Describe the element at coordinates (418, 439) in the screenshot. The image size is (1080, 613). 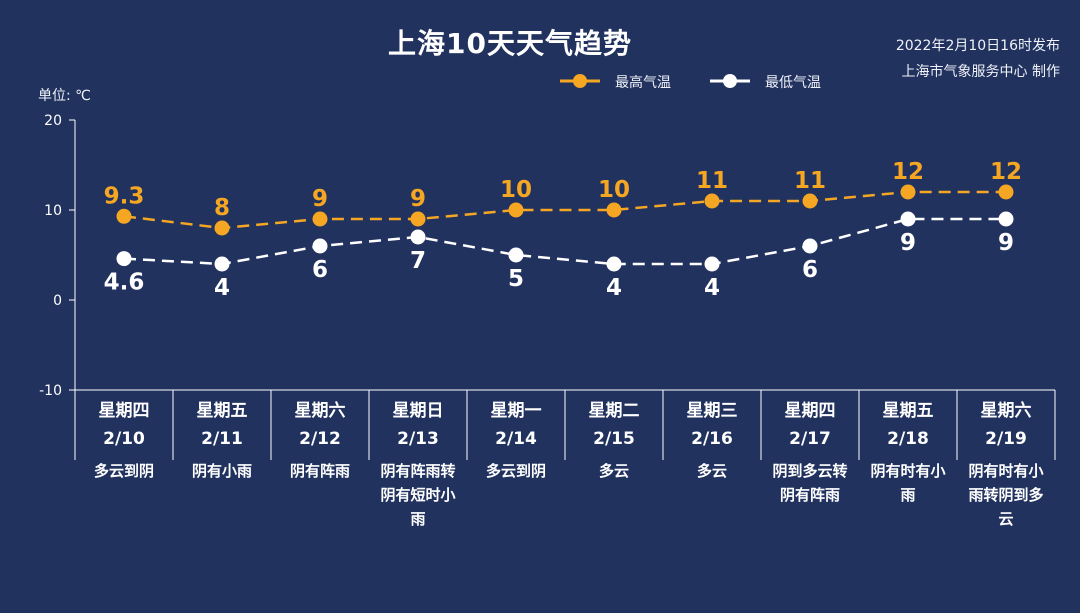
I see `date-label: 2/13` at that location.